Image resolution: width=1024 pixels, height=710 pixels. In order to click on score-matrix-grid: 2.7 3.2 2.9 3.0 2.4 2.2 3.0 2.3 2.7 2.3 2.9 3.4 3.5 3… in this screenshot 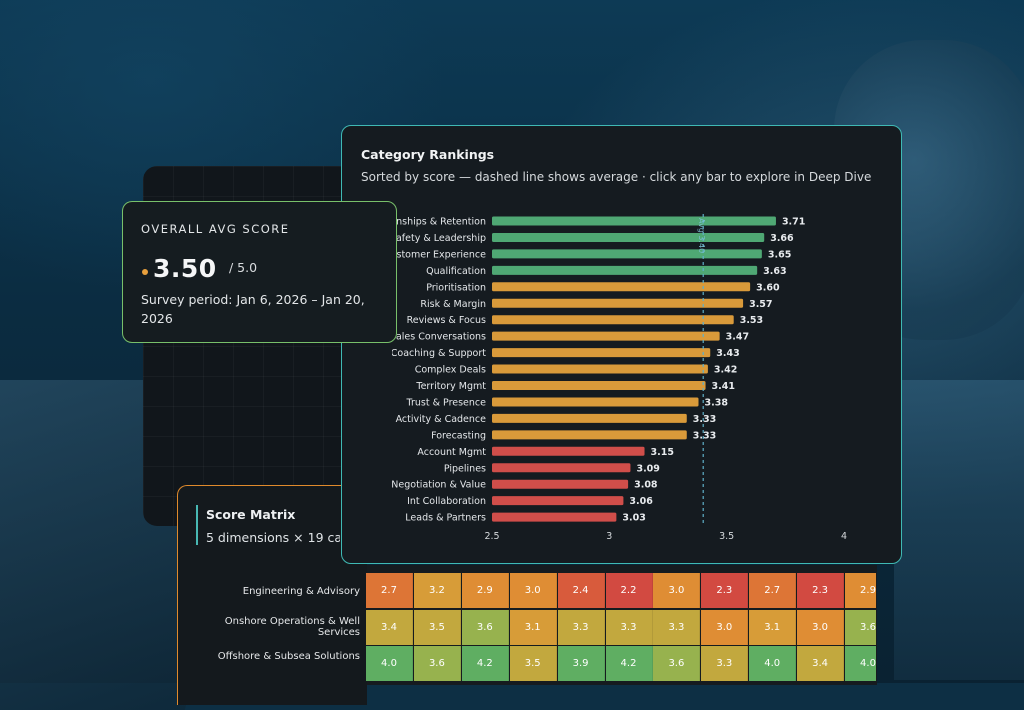, I will do `click(621, 628)`.